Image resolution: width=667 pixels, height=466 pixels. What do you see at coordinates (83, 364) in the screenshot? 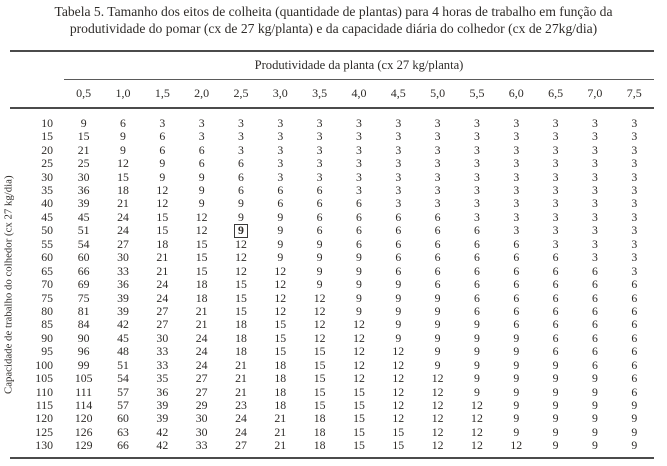
I see `table-cell: 99` at bounding box center [83, 364].